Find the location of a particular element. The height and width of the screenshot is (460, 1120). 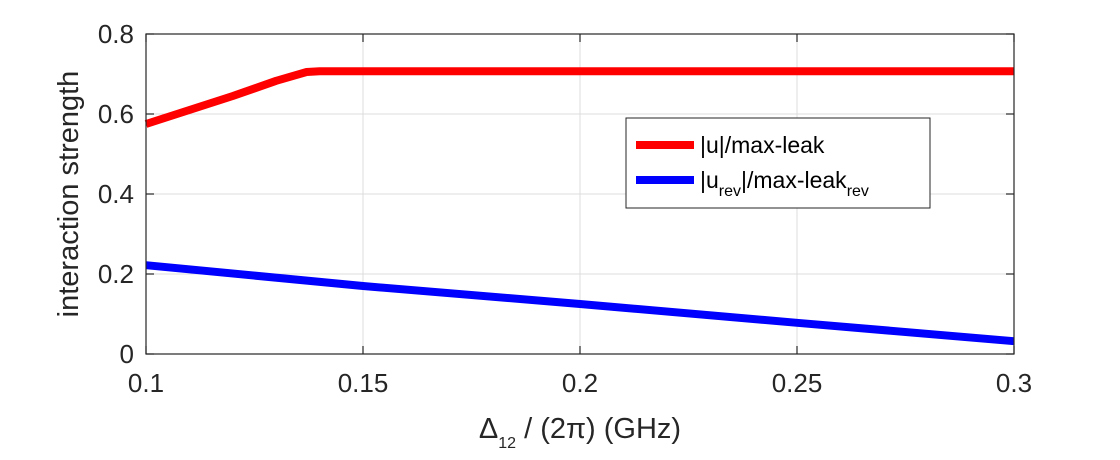

u-series-line is located at coordinates (579, 97).